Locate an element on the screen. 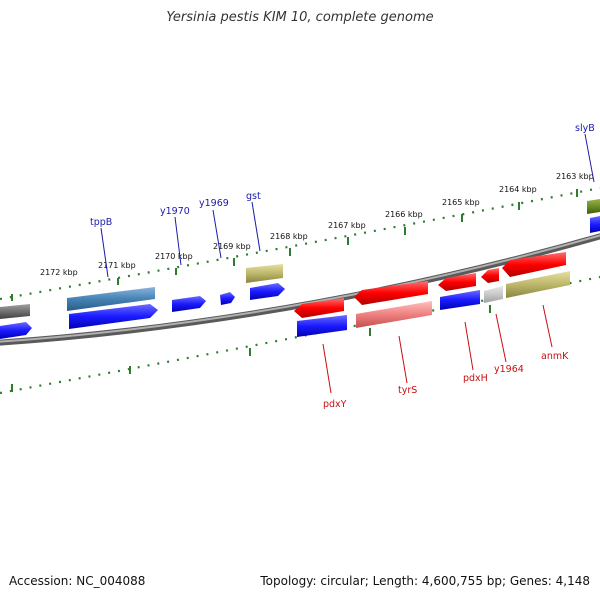  feature-gray-left is located at coordinates (15, 311).